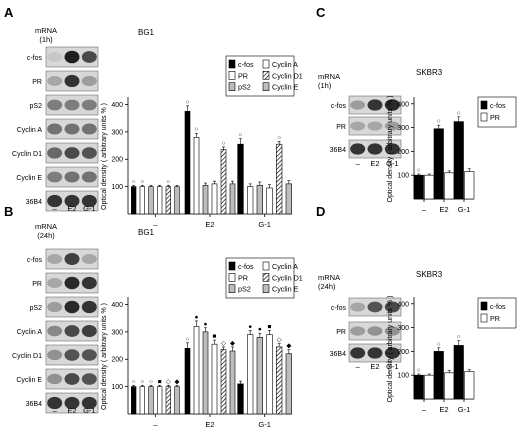 The height and width of the screenshot is (435, 520). I want to click on blot-label-ps2: pS2, so click(36, 106).